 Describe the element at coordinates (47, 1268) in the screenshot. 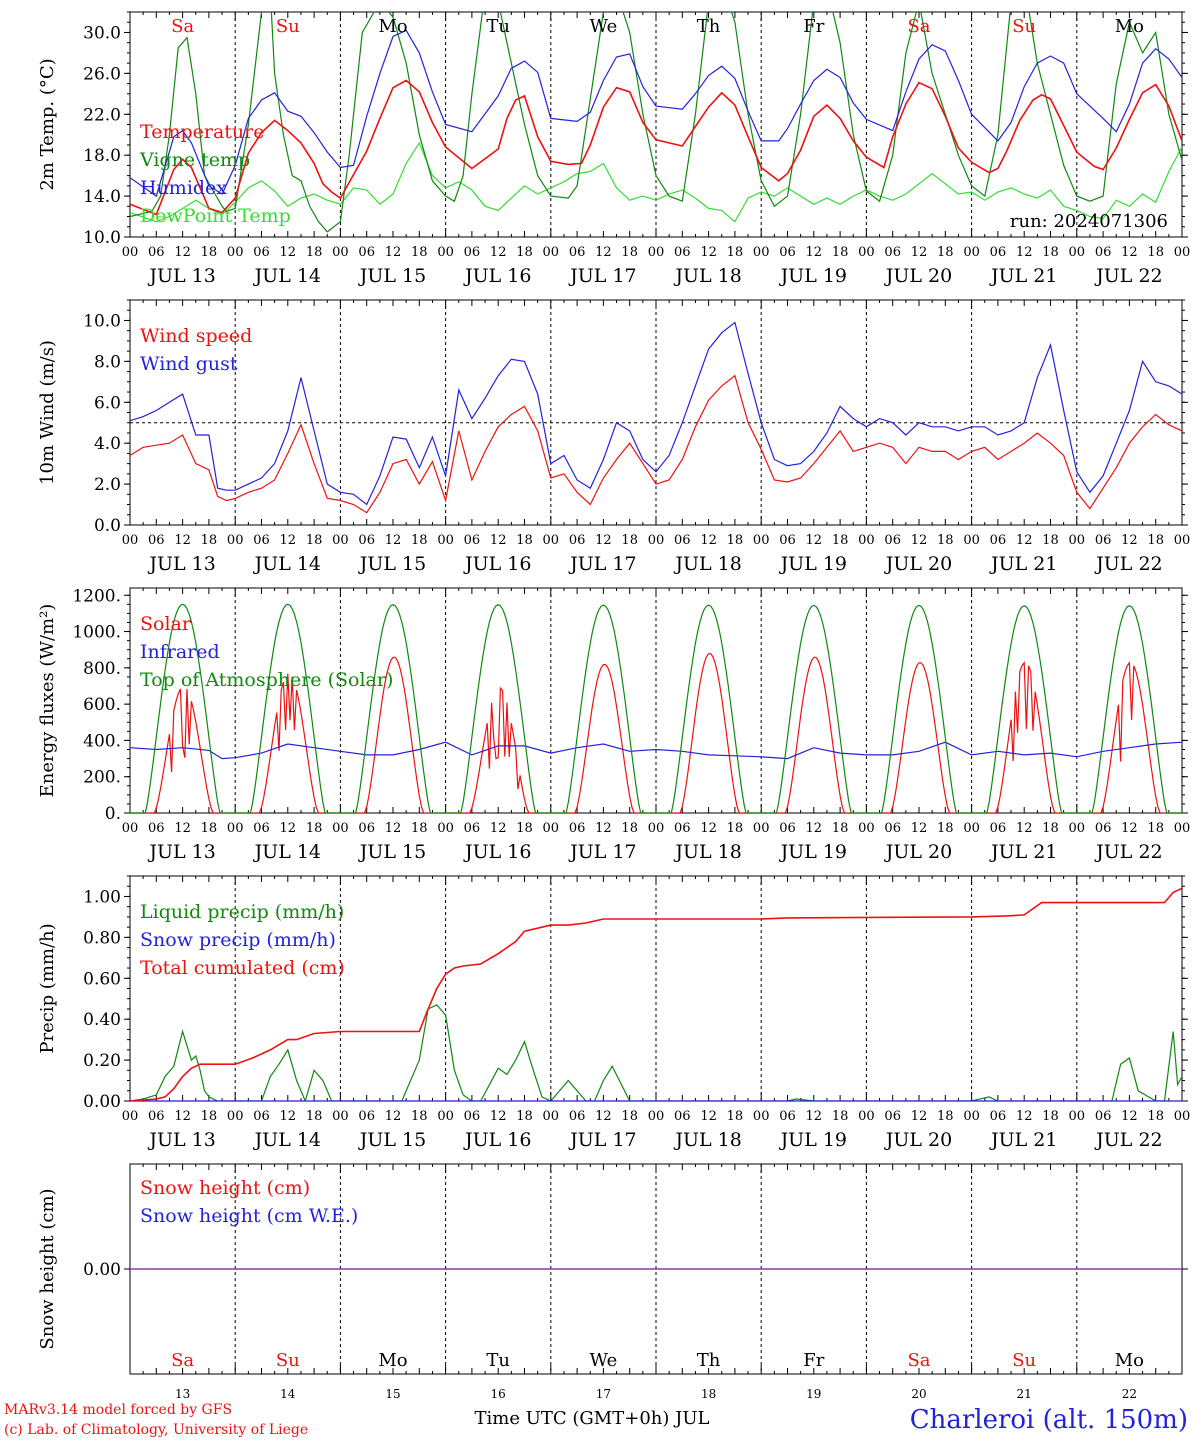

I see `y-axis-label: Snow height (cm)` at that location.